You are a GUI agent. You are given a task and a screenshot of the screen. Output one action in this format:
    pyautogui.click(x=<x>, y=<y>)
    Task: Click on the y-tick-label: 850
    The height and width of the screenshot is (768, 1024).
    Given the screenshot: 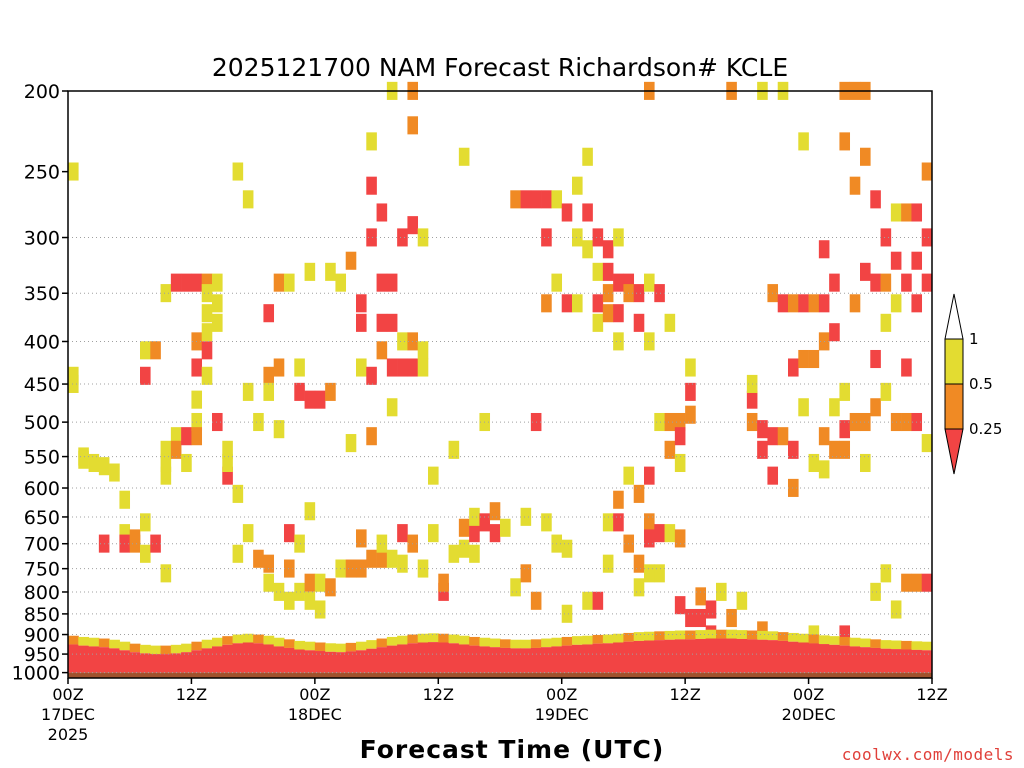 What is the action you would take?
    pyautogui.click(x=42, y=615)
    